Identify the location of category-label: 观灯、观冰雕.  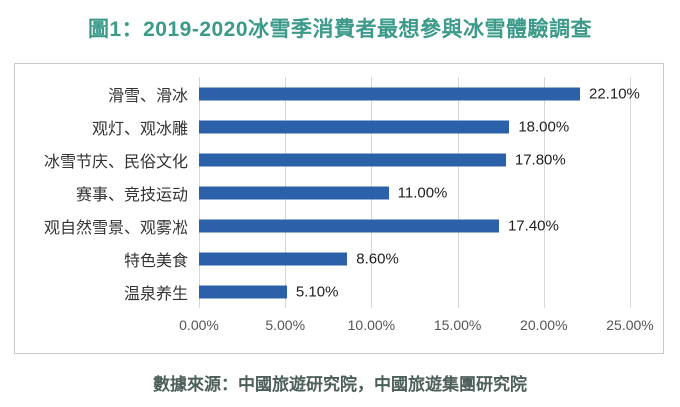
(139, 129).